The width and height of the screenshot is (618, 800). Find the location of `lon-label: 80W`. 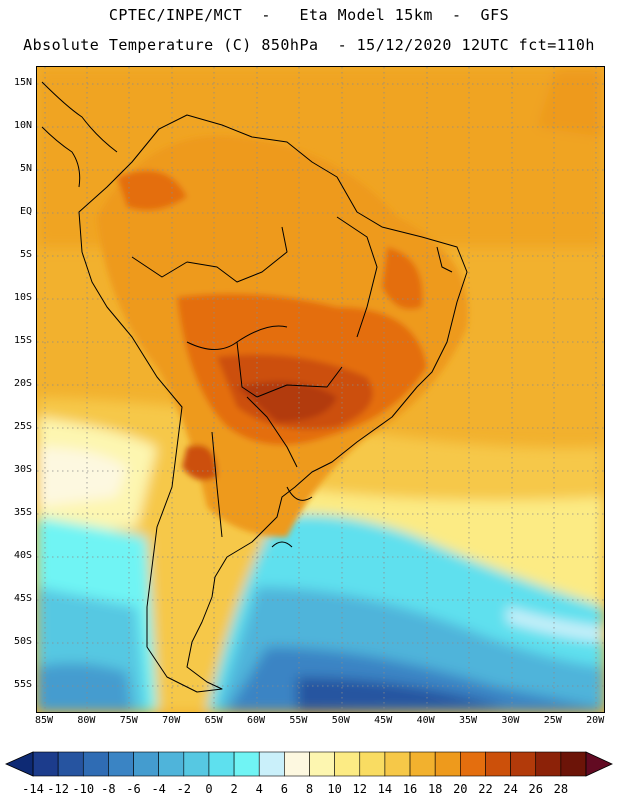

lon-label: 80W is located at coordinates (86, 720).